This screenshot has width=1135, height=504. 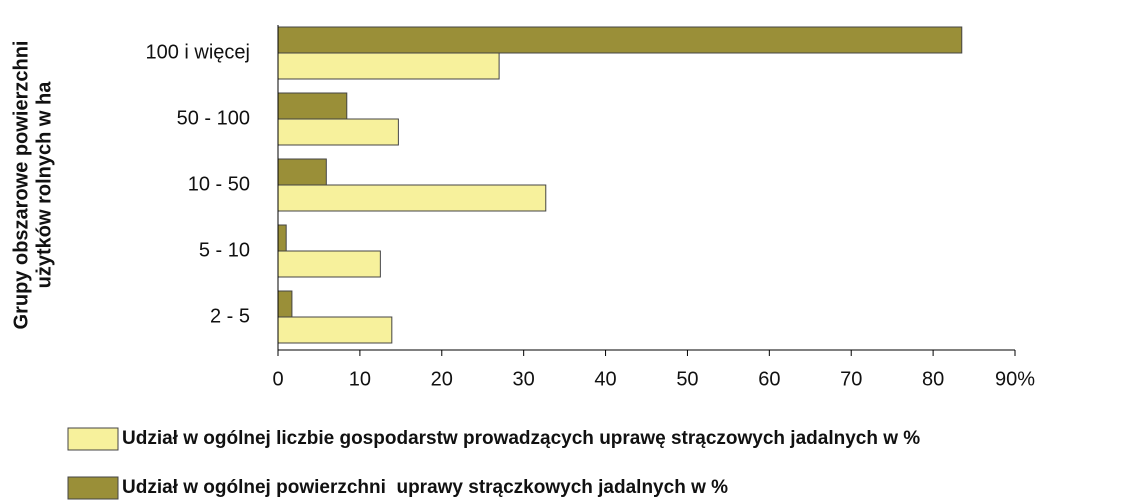 What do you see at coordinates (213, 118) in the screenshot?
I see `y-tick-label: 50 - 100` at bounding box center [213, 118].